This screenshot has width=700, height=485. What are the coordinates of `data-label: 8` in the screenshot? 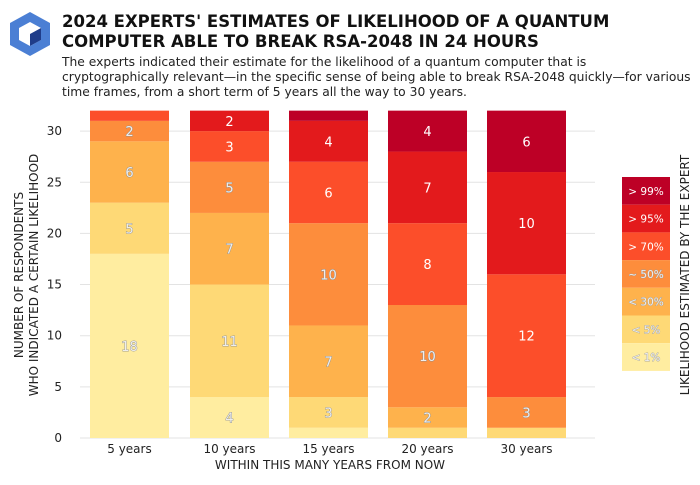 It's located at (427, 265).